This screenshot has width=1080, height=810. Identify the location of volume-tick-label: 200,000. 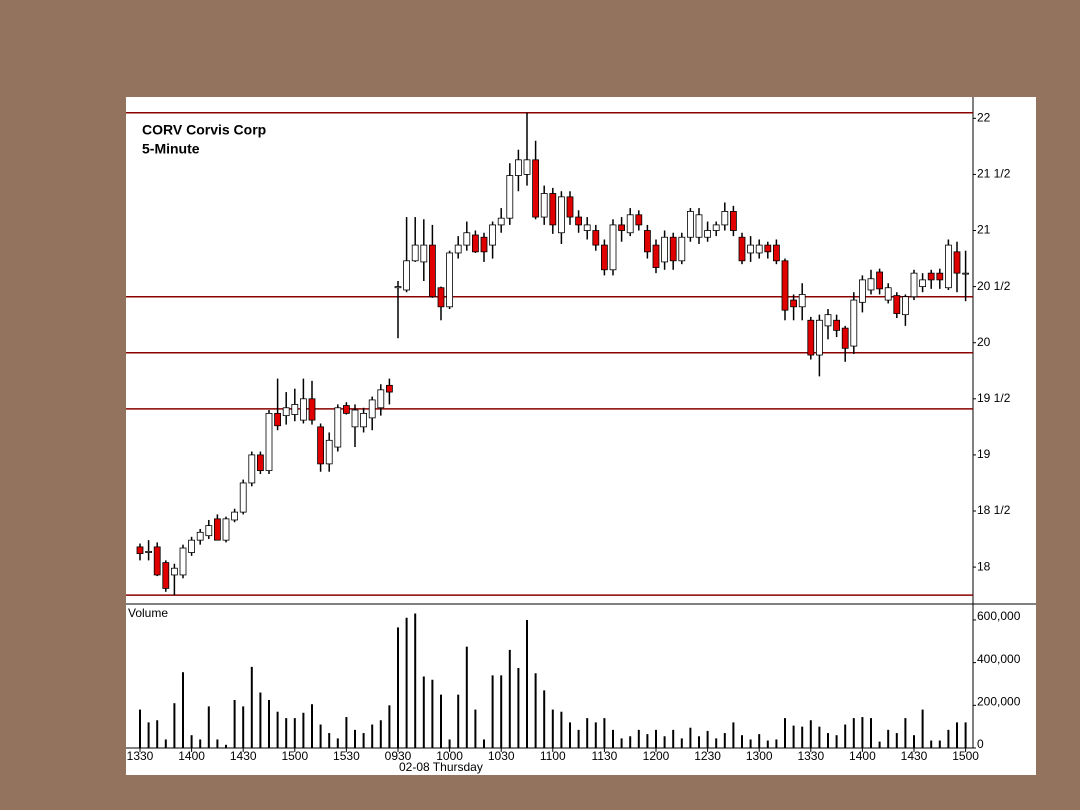
(999, 701).